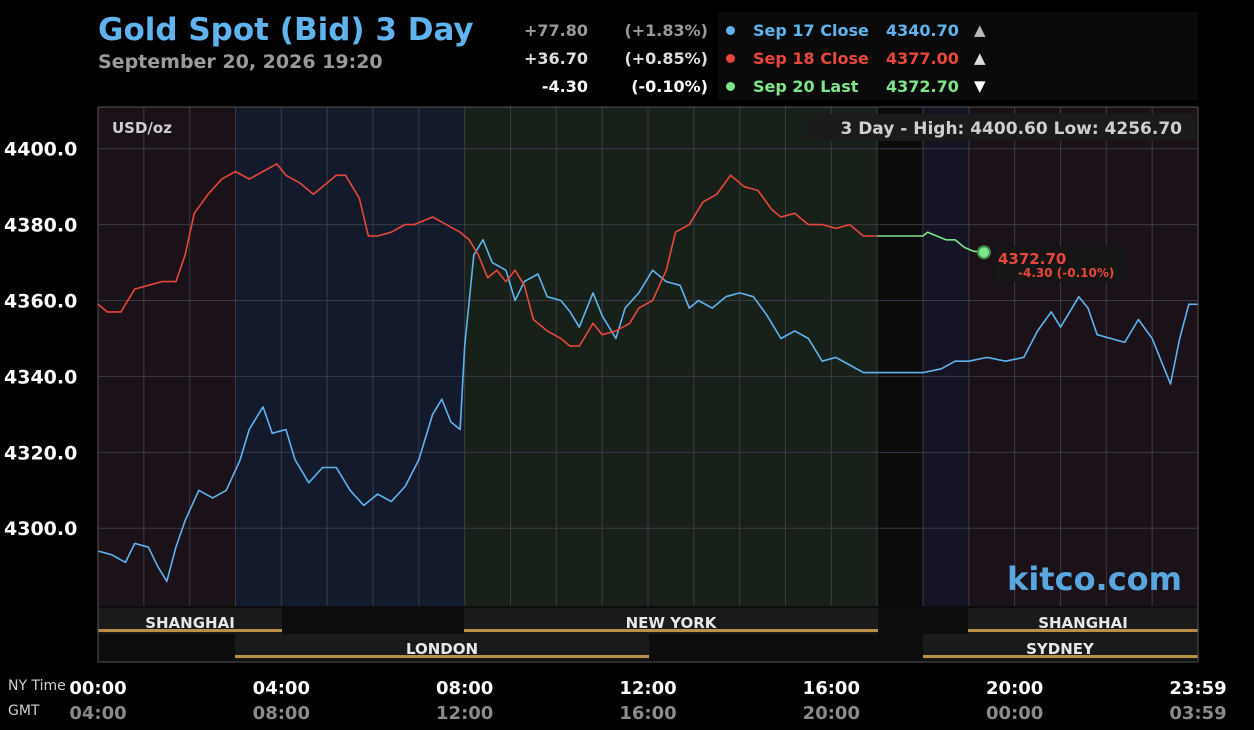 The height and width of the screenshot is (730, 1254). What do you see at coordinates (931, 242) in the screenshot?
I see `series-line` at bounding box center [931, 242].